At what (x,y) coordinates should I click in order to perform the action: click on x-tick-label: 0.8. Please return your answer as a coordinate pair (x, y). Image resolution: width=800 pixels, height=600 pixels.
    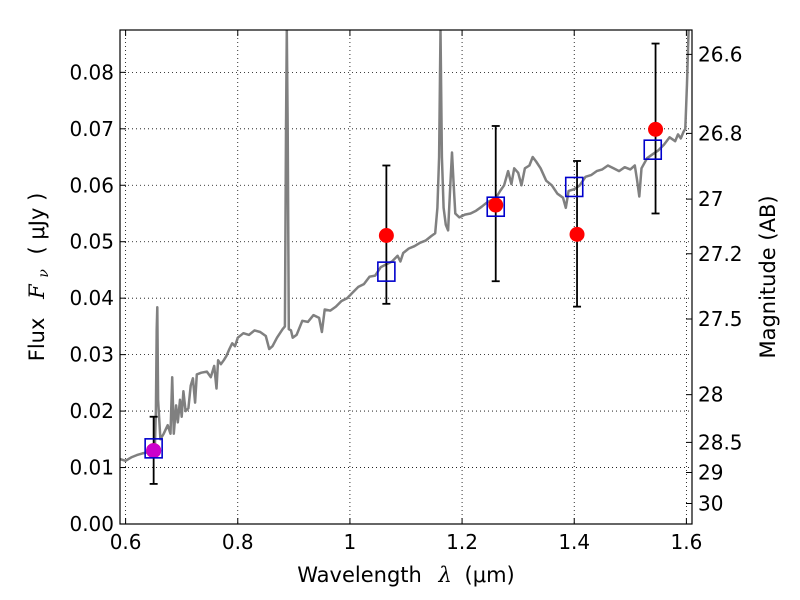
    Looking at the image, I should click on (238, 542).